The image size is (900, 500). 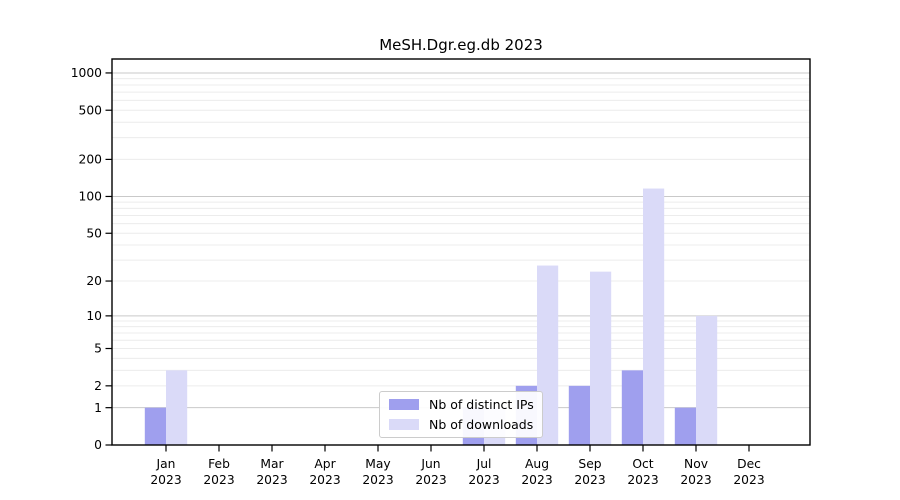 I want to click on x-tick-label-month: Jun, so click(x=430, y=464).